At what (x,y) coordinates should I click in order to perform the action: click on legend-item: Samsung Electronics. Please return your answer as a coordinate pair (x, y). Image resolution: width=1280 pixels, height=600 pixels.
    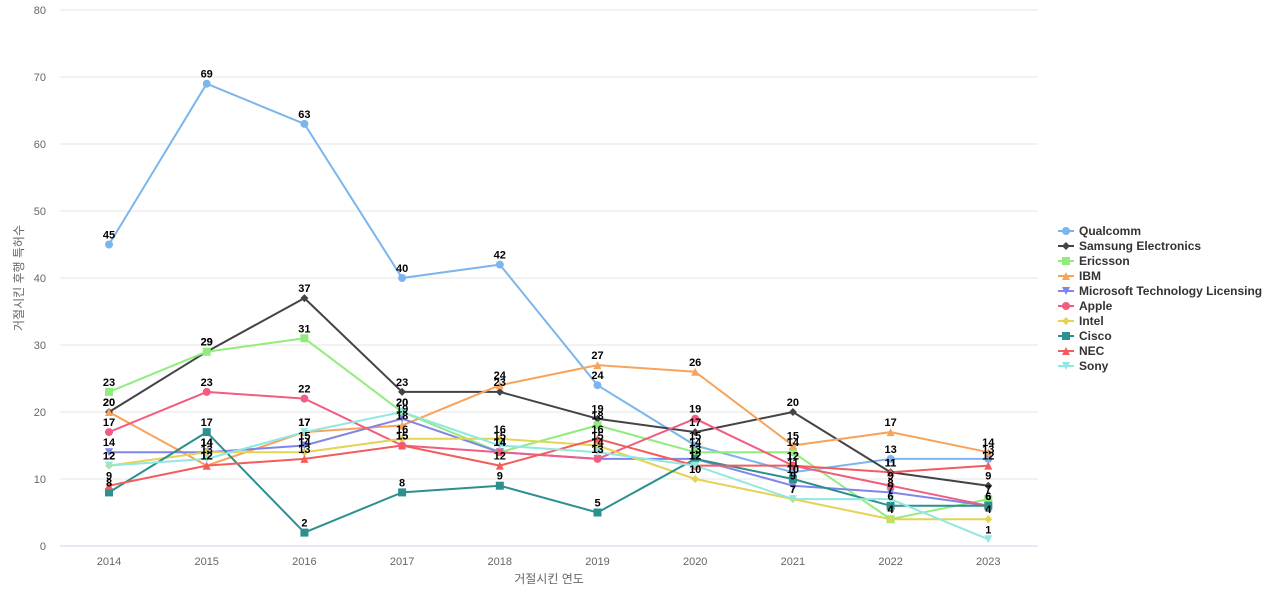
    Looking at the image, I should click on (1129, 246).